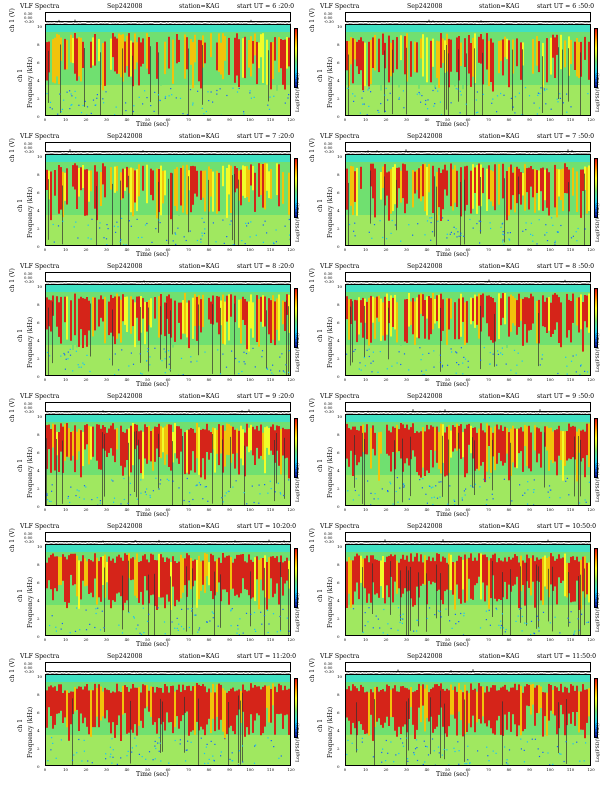  What do you see at coordinates (329, 541) in the screenshot?
I see `channel-tick-label: -0.30` at bounding box center [329, 541].